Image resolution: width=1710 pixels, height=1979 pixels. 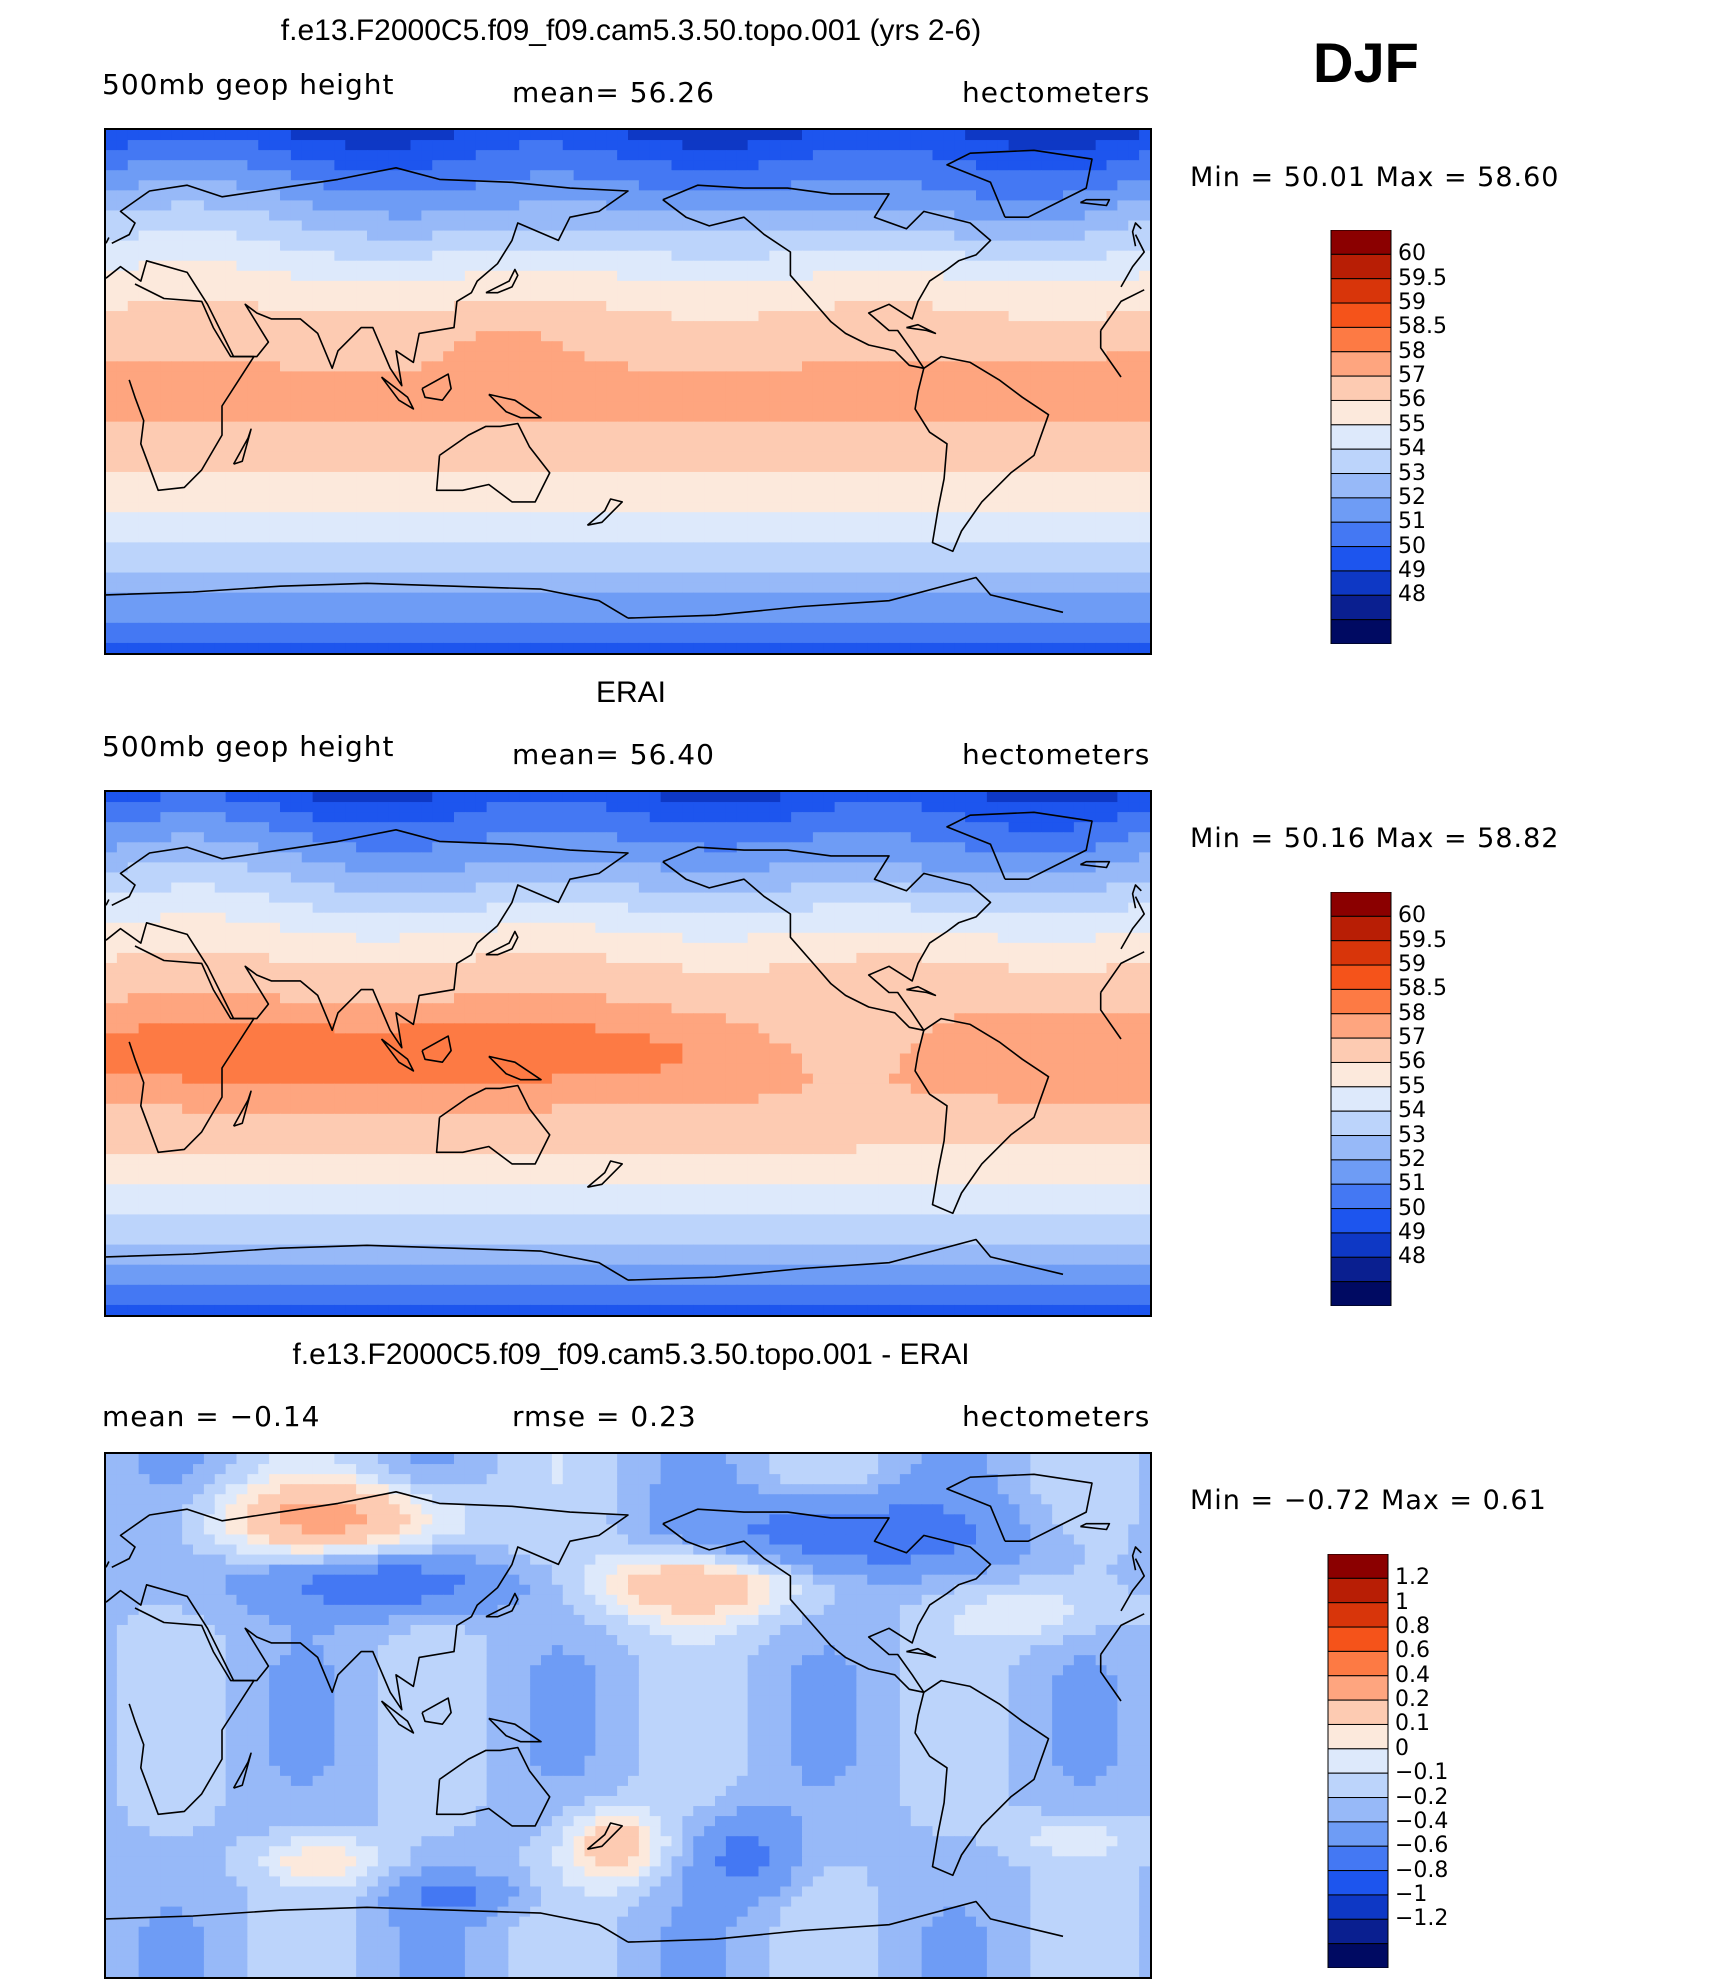 I want to click on panel-3-mean: mean = −0.14, so click(x=211, y=1416).